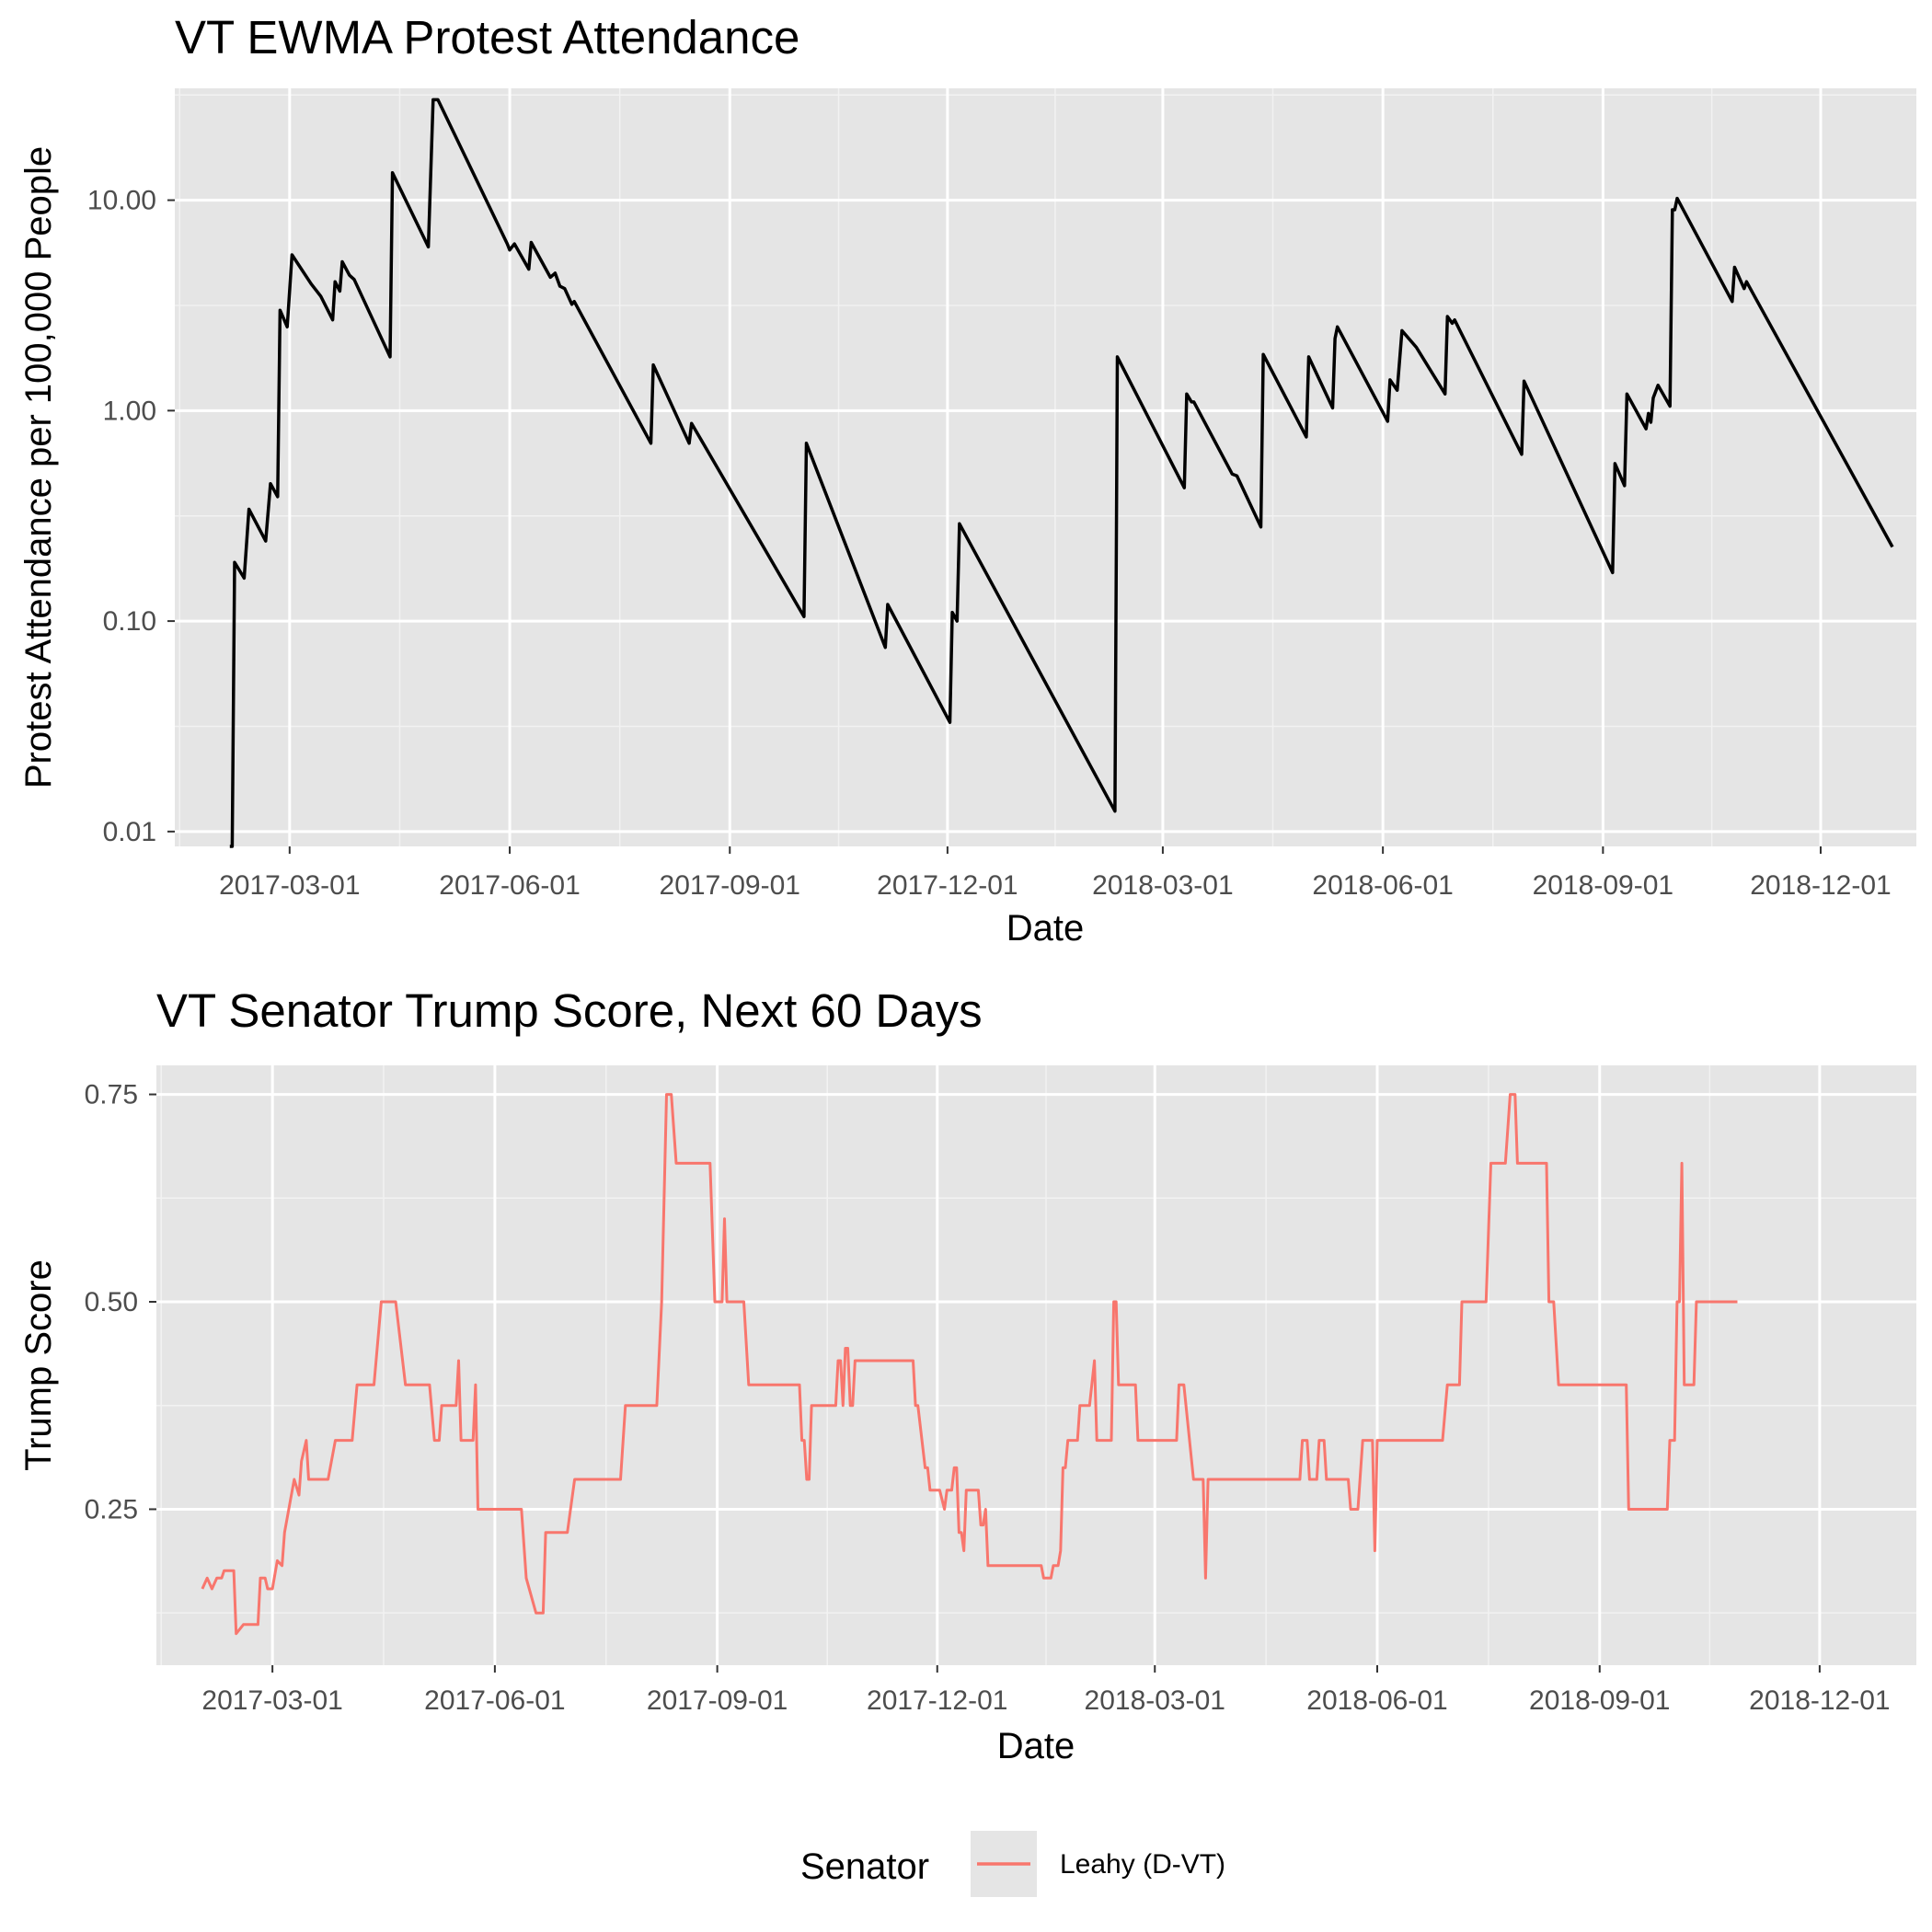 This screenshot has height=1932, width=1932. I want to click on legend-title: Senator, so click(864, 1866).